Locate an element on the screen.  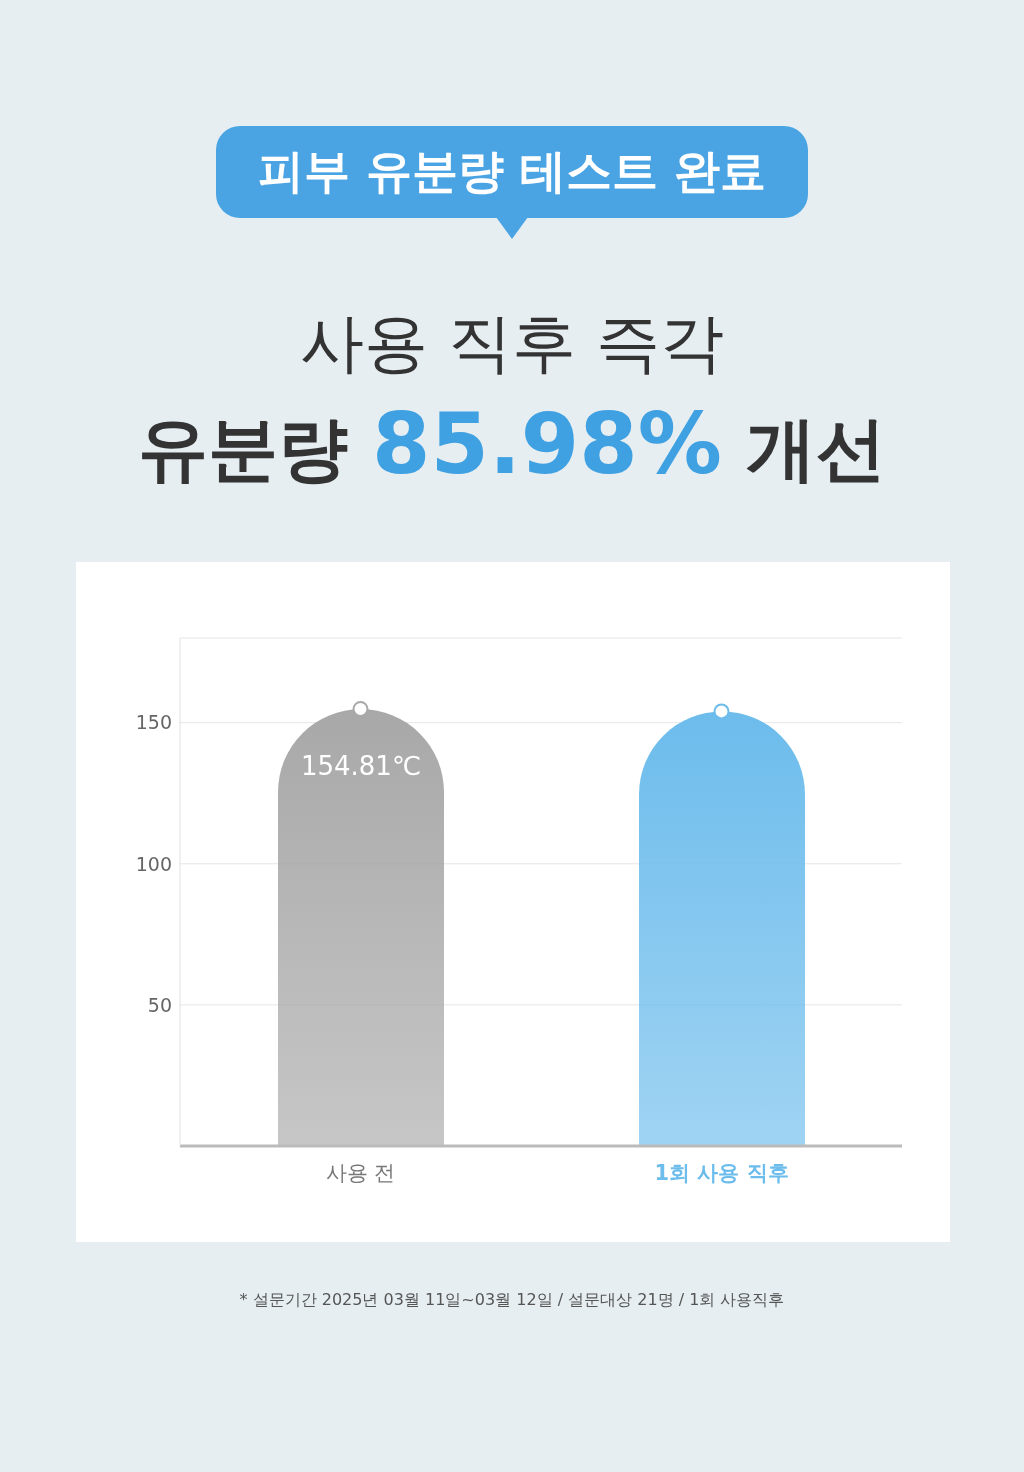
y-tick-label: 100 is located at coordinates (153, 863).